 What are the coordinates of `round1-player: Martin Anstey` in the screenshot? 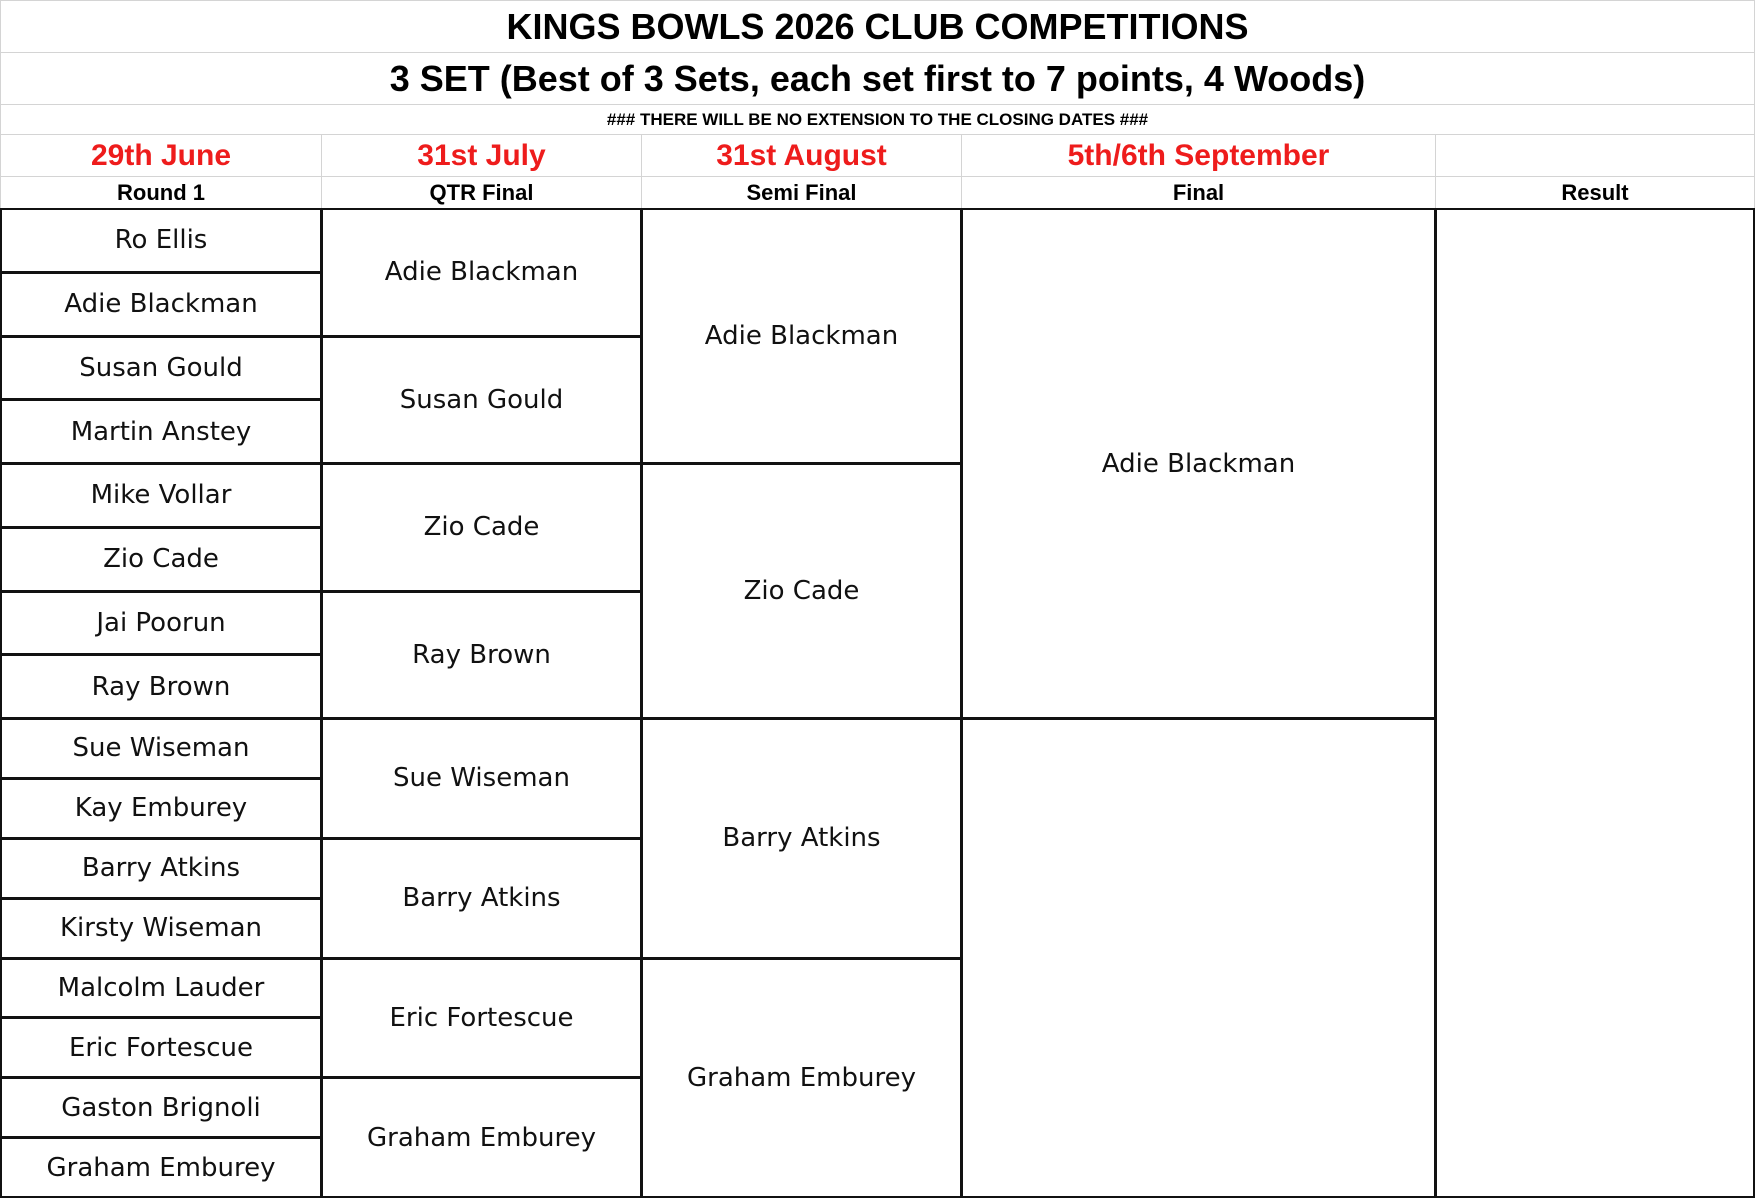 It's located at (161, 431).